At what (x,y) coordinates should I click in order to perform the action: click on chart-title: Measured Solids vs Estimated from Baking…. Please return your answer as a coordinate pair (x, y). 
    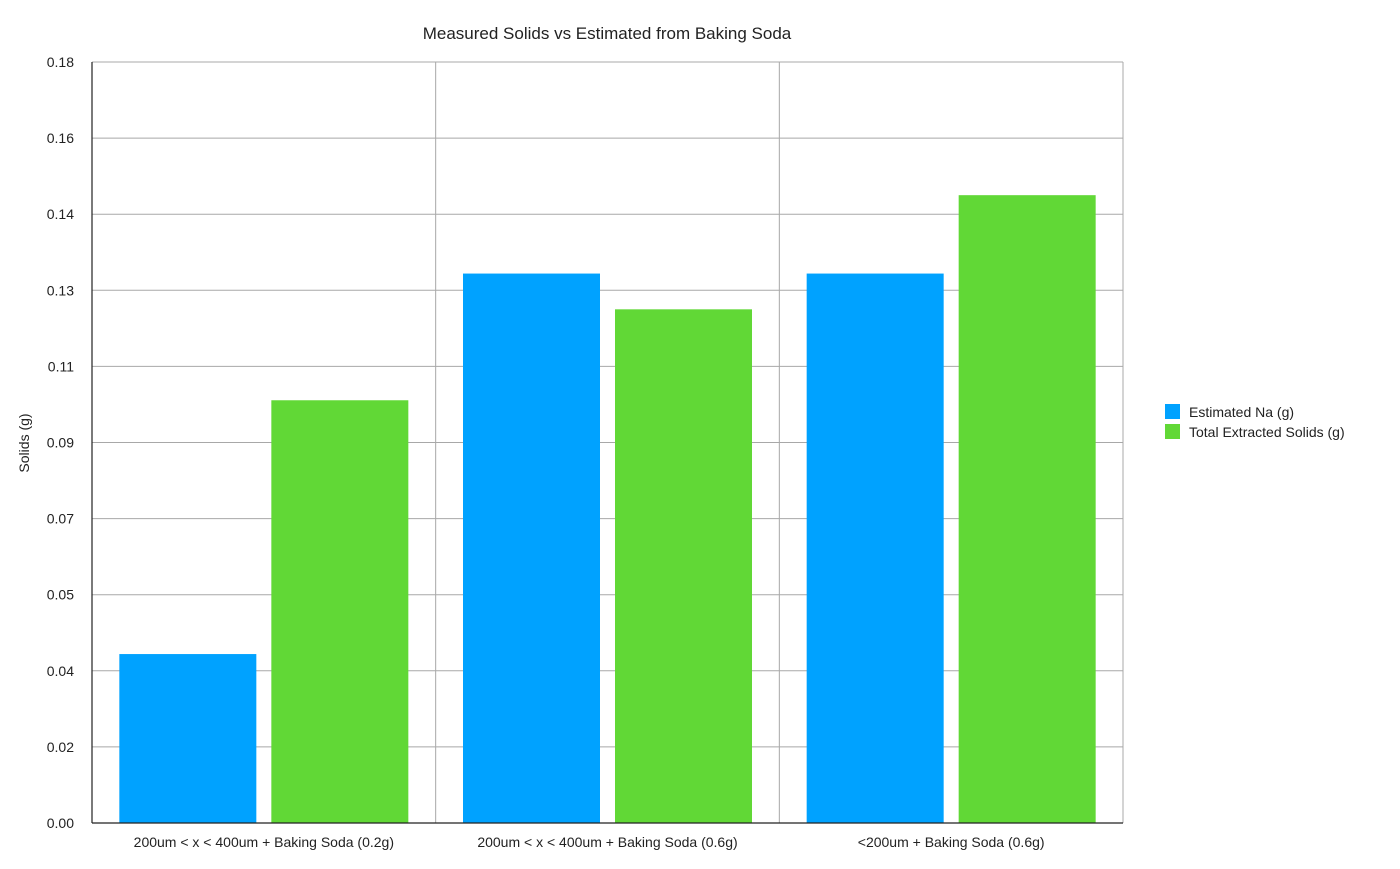
    Looking at the image, I should click on (607, 33).